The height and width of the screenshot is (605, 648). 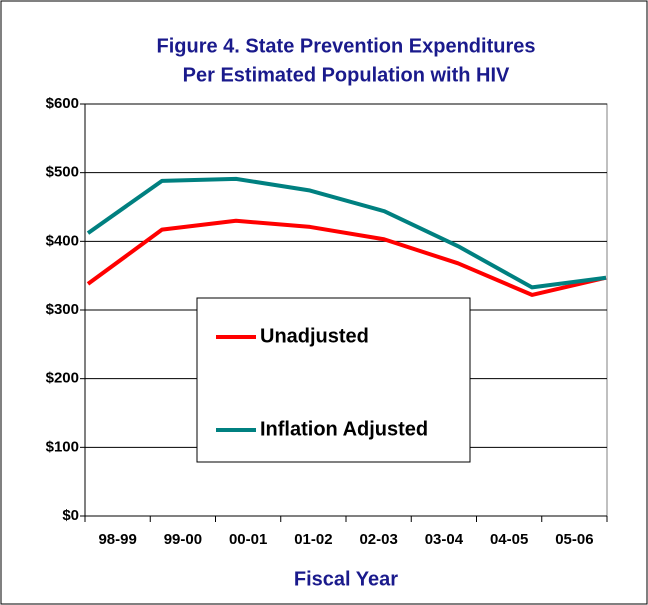 I want to click on y-tick-label: $0, so click(x=70, y=515).